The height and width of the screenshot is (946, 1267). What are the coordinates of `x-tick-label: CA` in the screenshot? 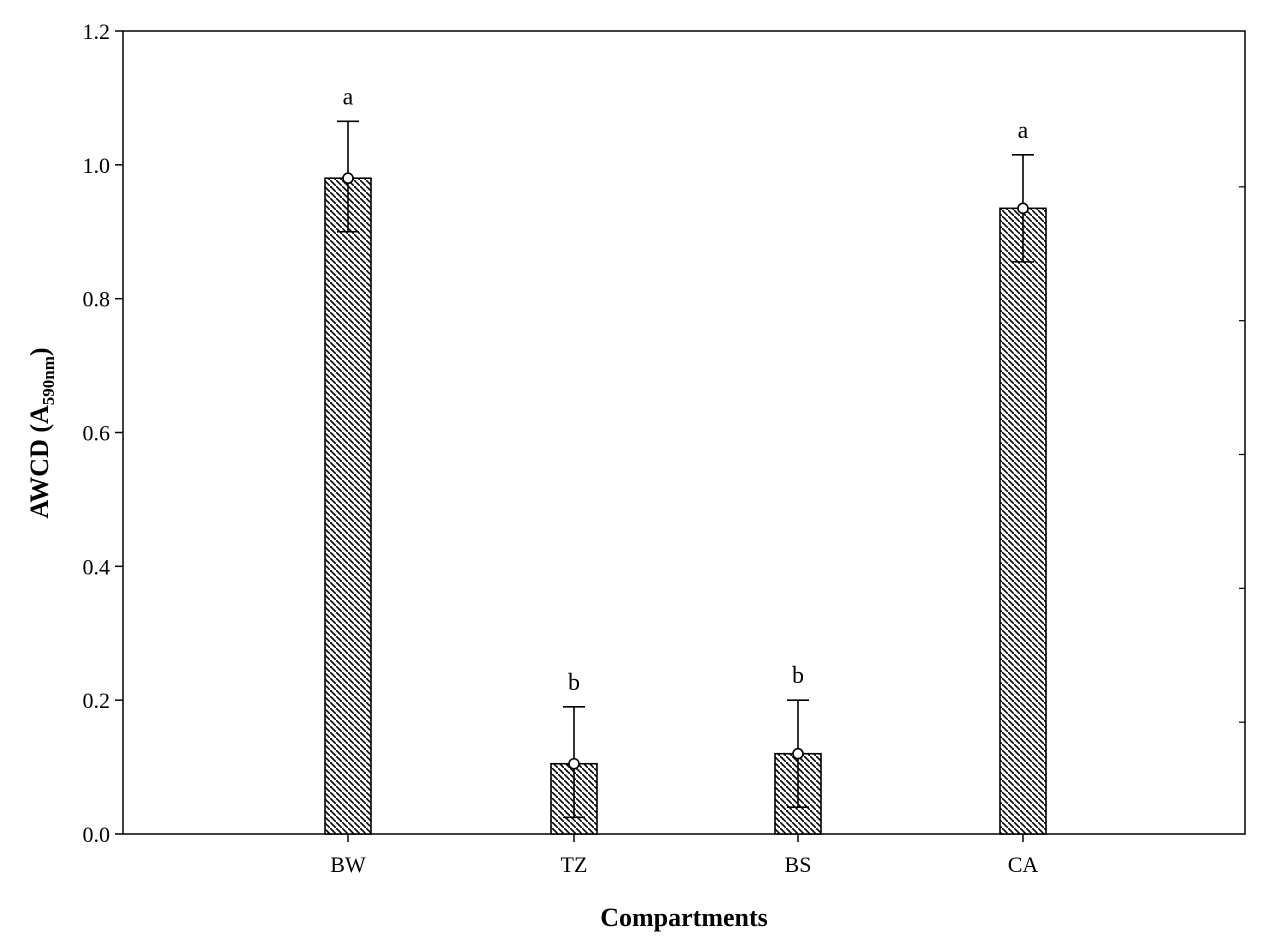 It's located at (1023, 864).